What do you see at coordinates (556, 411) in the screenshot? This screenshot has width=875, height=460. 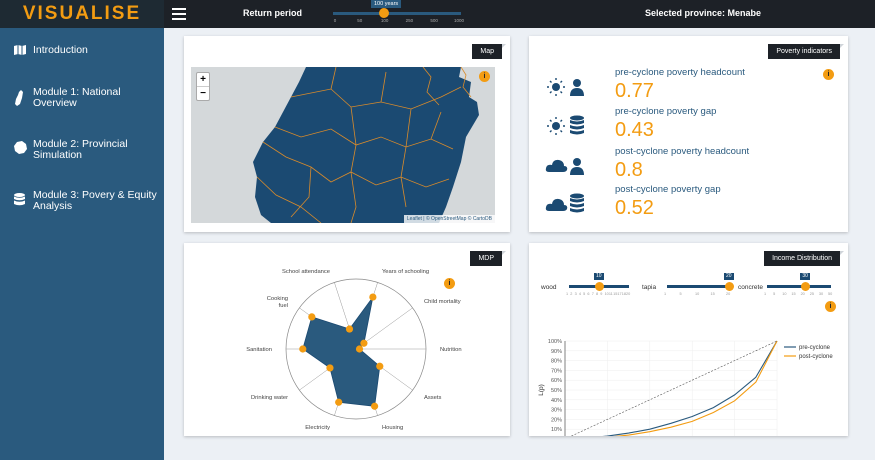 I see `y-tick-label: 30%` at bounding box center [556, 411].